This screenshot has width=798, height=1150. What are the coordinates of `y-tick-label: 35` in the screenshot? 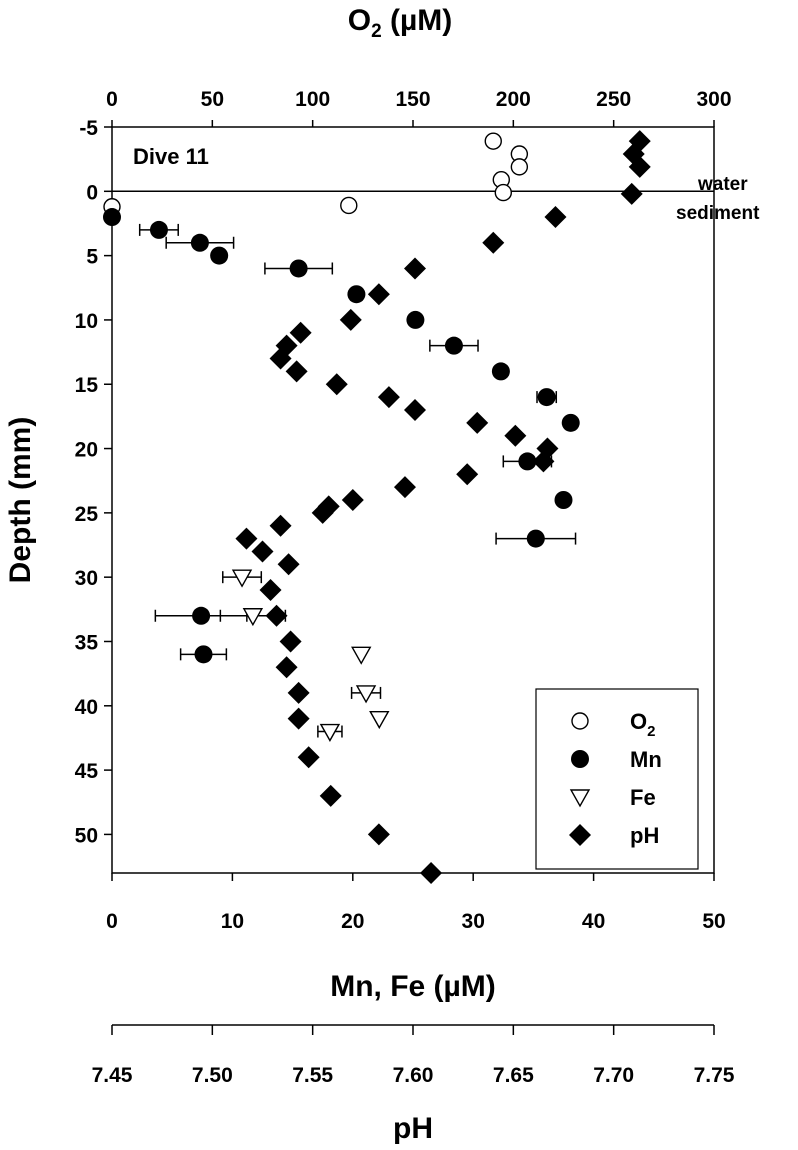 It's located at (87, 642).